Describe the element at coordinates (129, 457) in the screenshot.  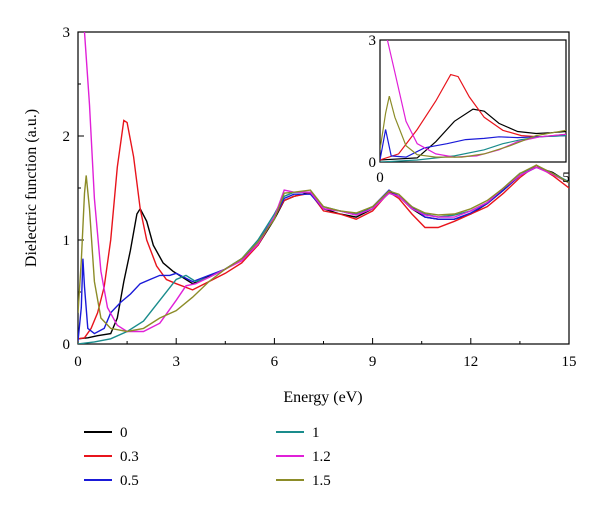
I see `legend-label: 0.3` at that location.